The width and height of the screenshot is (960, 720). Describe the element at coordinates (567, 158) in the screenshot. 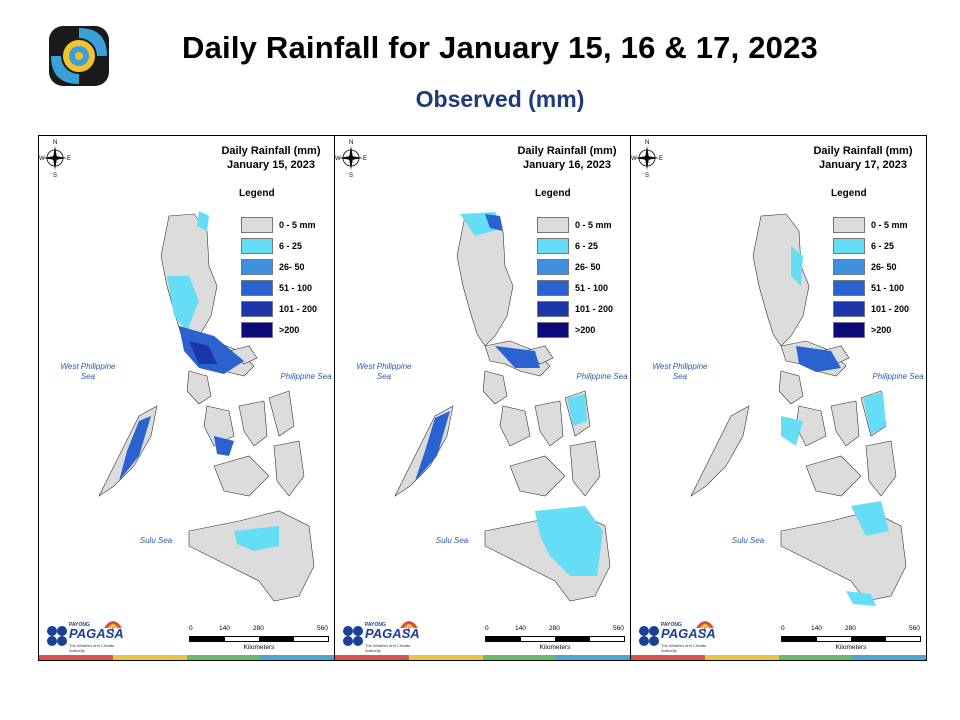

I see `panel-title: Daily Rainfall (mm) January 16, 2023` at that location.